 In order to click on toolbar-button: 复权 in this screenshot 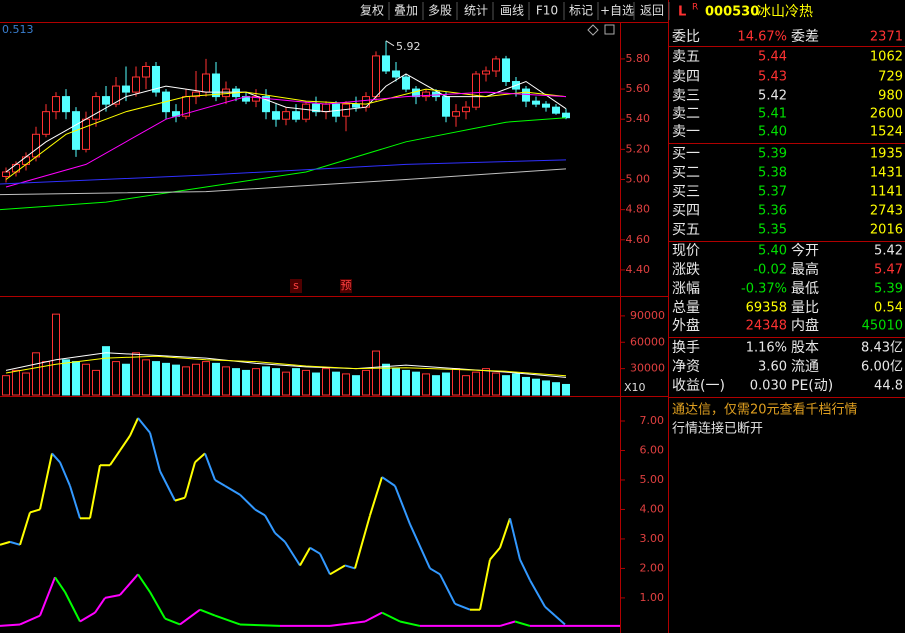, I will do `click(372, 11)`.